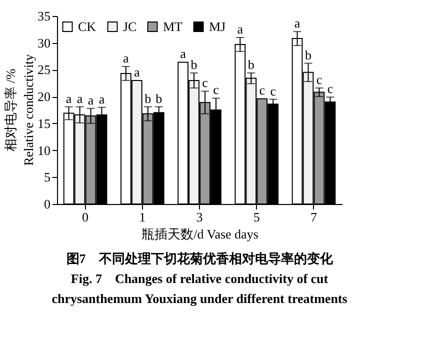  What do you see at coordinates (19, 110) in the screenshot?
I see `y-axis-title: 相对电导率 /% Relative conductivity` at bounding box center [19, 110].